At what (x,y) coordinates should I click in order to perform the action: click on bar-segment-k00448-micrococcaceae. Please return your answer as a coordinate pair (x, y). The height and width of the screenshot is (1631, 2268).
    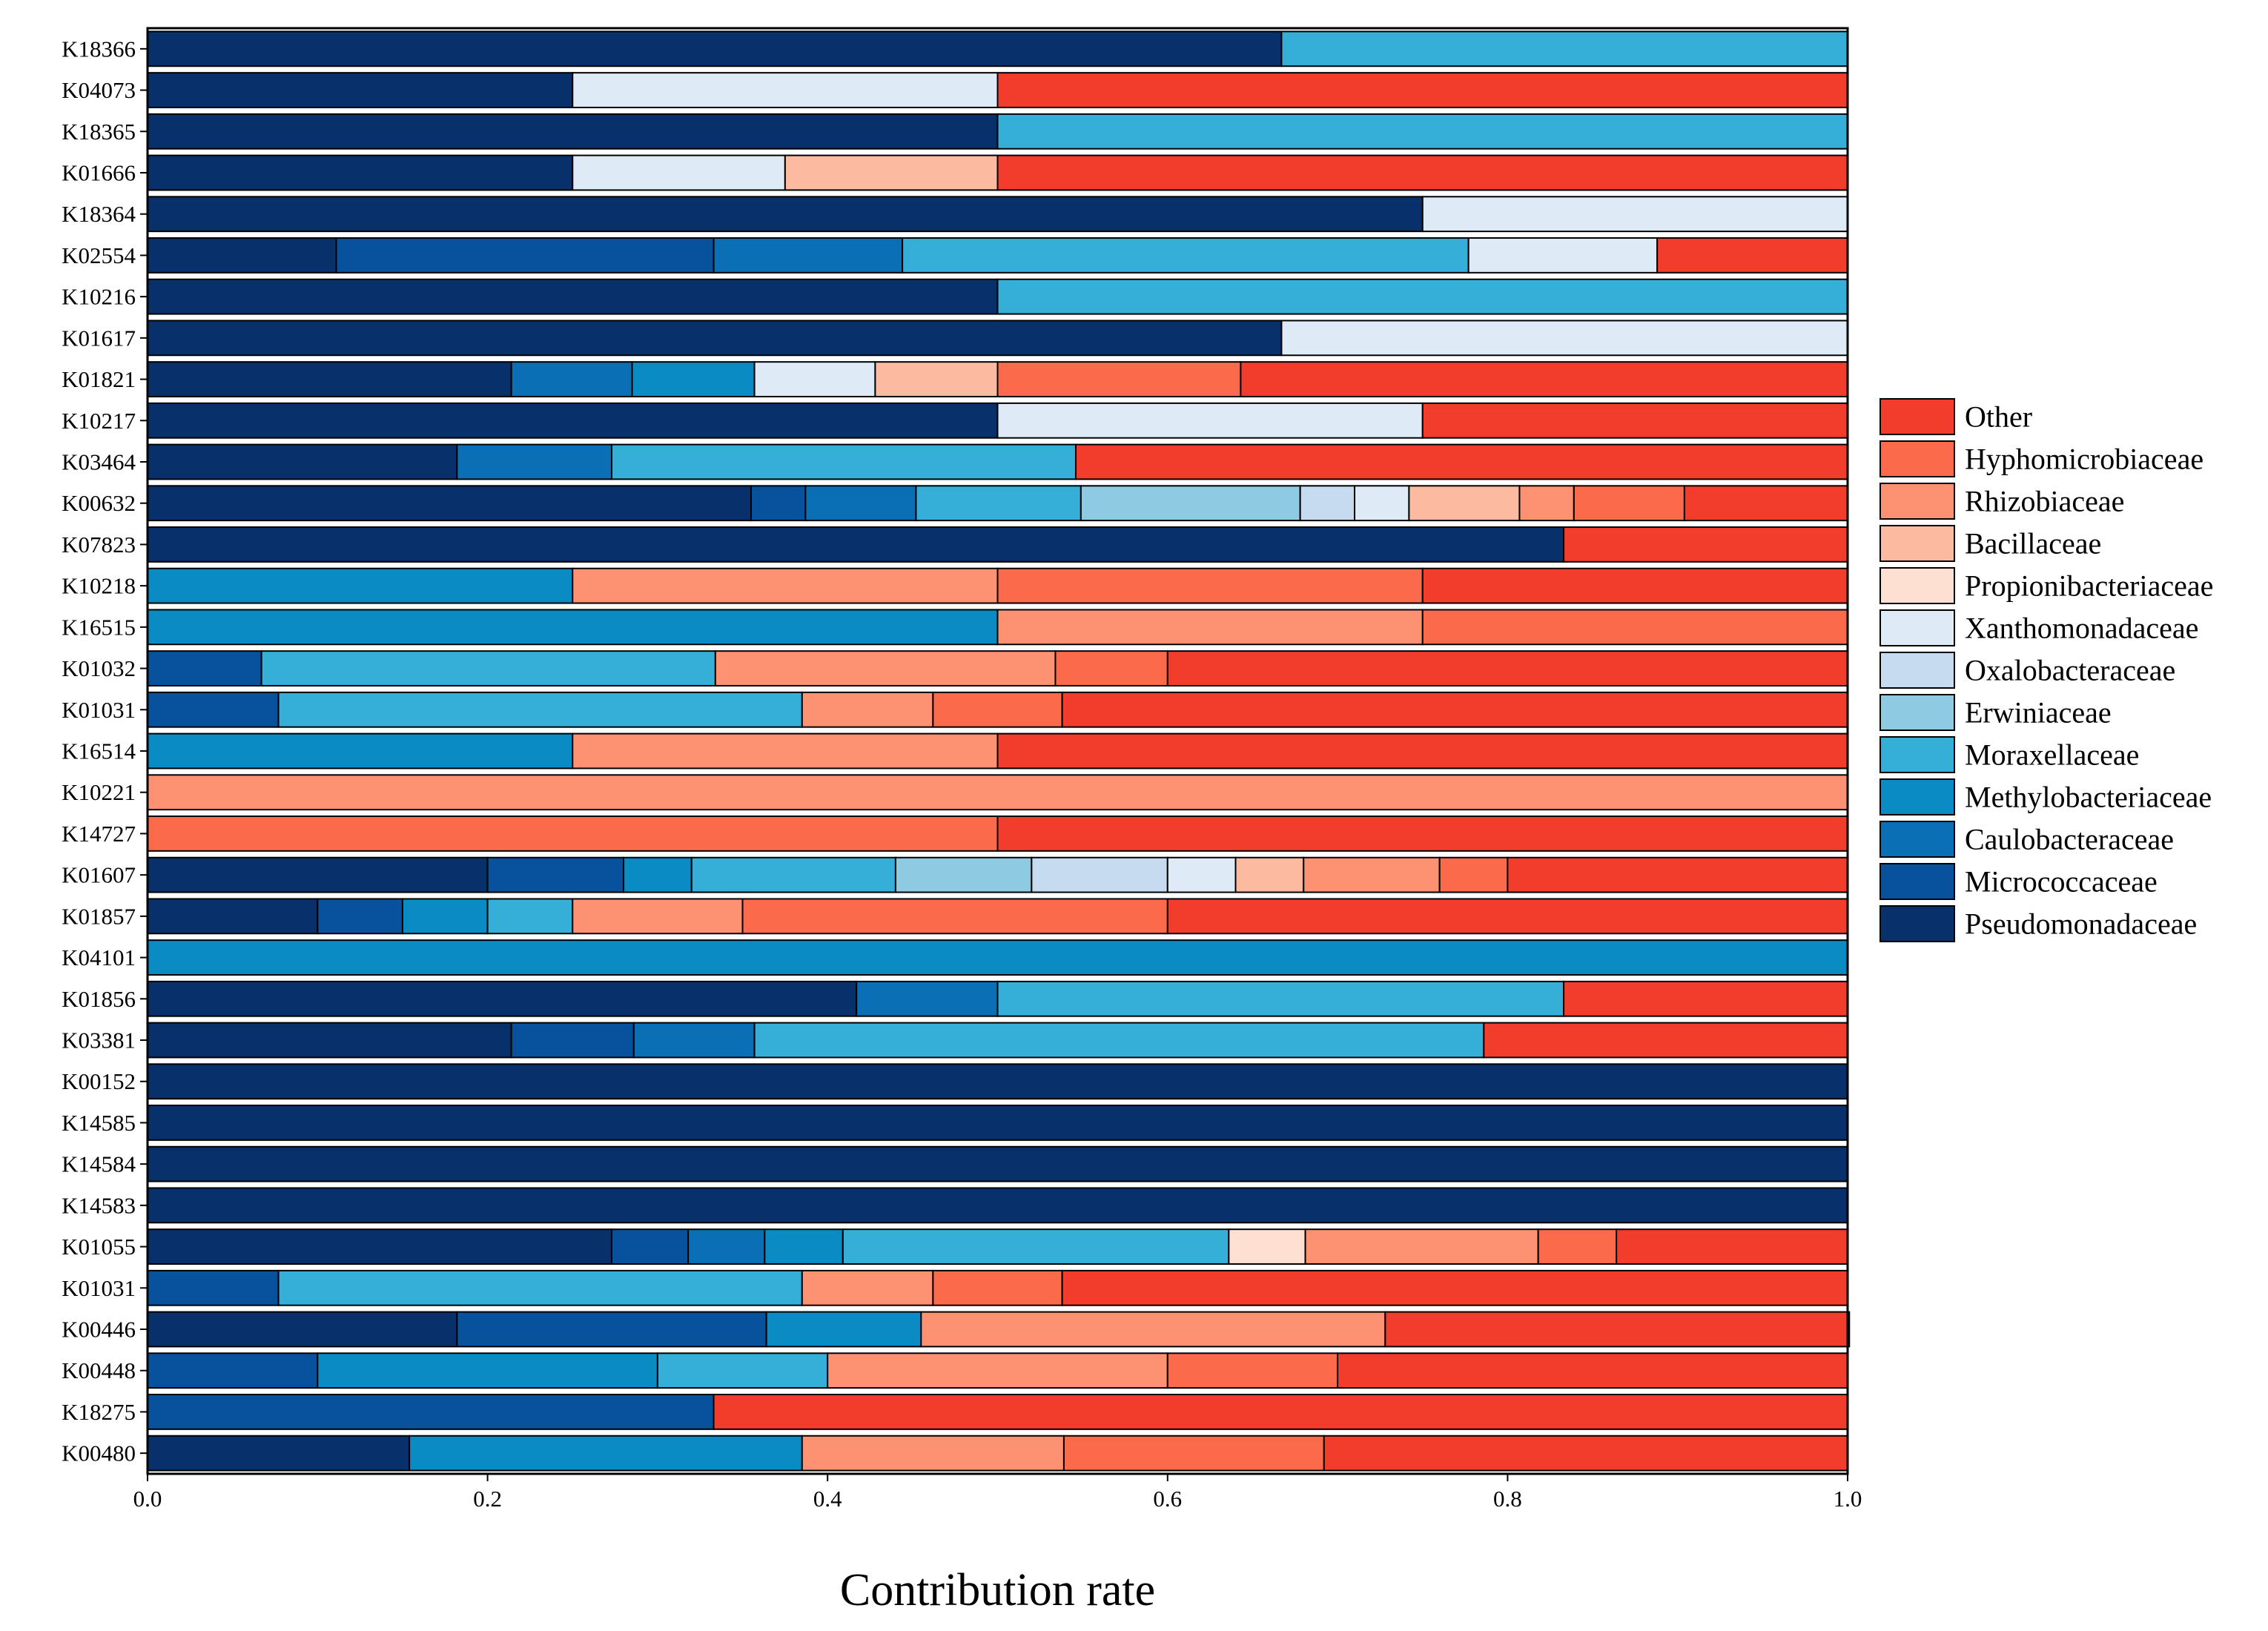
    Looking at the image, I should click on (233, 1370).